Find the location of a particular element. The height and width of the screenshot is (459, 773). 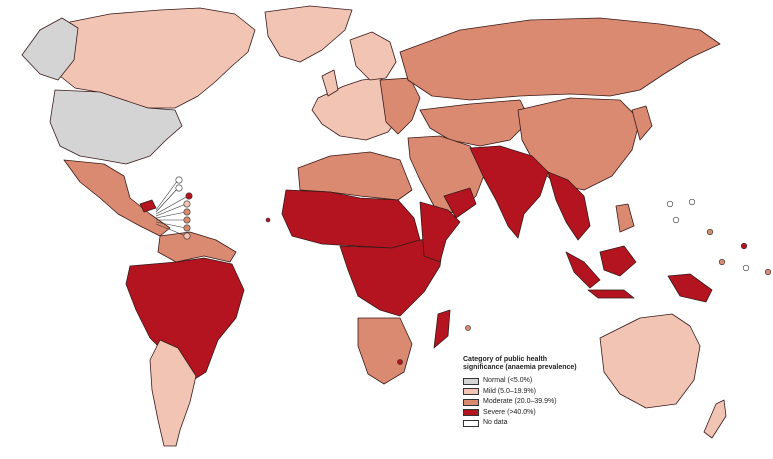

legend-label-moderate: Moderate (20.0–39.9%) is located at coordinates (520, 402).